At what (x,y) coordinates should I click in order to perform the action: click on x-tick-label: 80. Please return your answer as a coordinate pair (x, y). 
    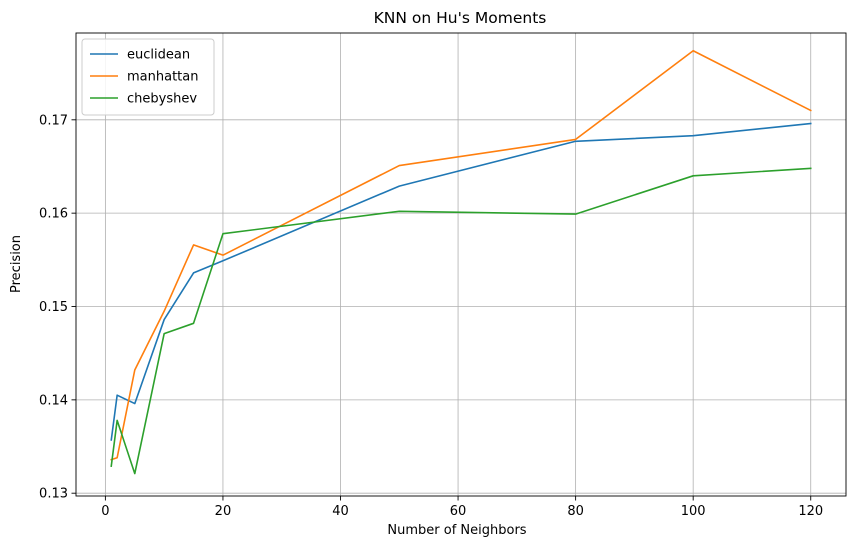
    Looking at the image, I should click on (575, 511).